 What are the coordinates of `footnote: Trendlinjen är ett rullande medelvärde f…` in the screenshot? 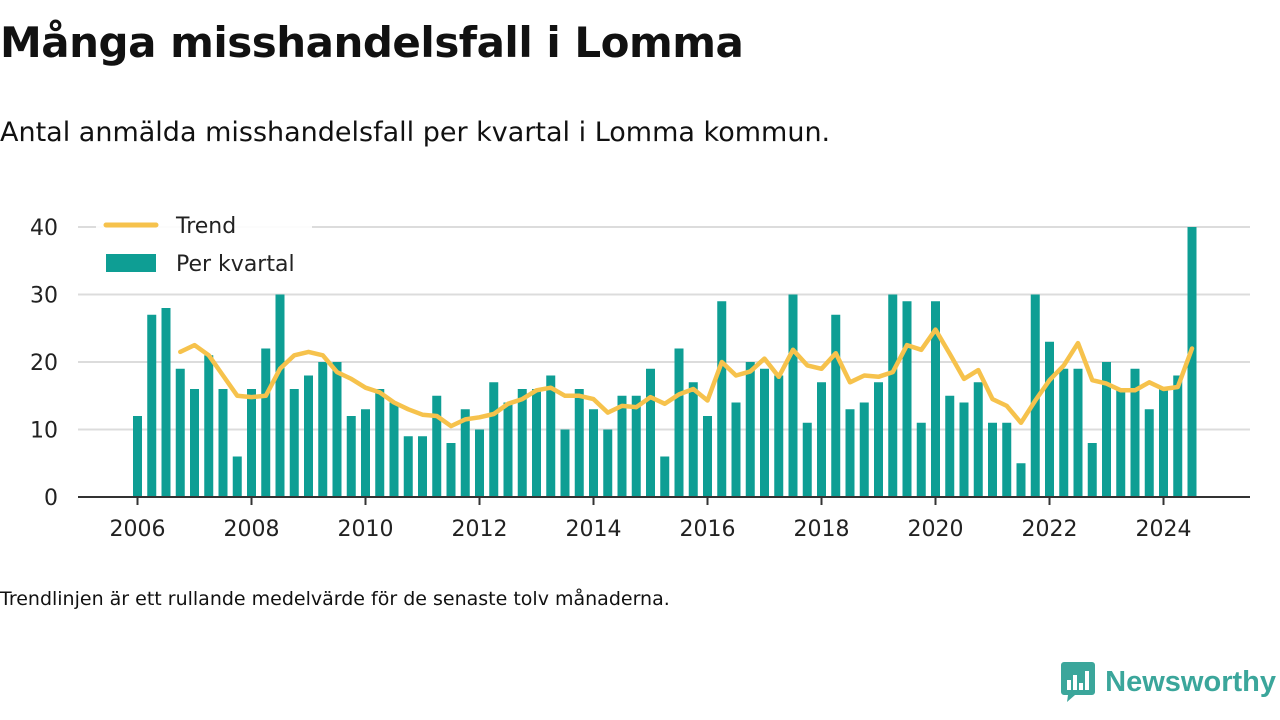 It's located at (335, 599).